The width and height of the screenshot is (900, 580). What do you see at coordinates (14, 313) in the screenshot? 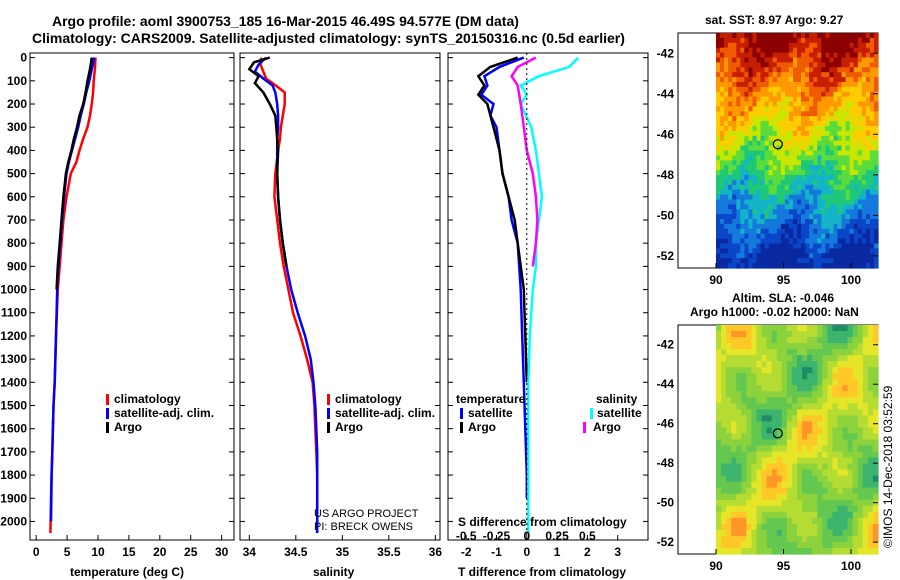
I see `y-tick-label: 1100` at bounding box center [14, 313].